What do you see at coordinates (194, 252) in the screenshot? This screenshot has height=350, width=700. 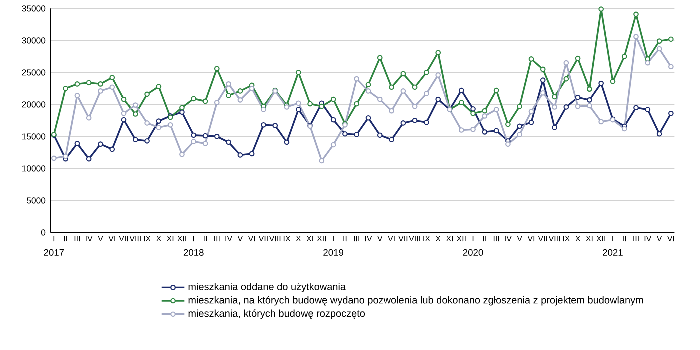 I see `text: 2018` at bounding box center [194, 252].